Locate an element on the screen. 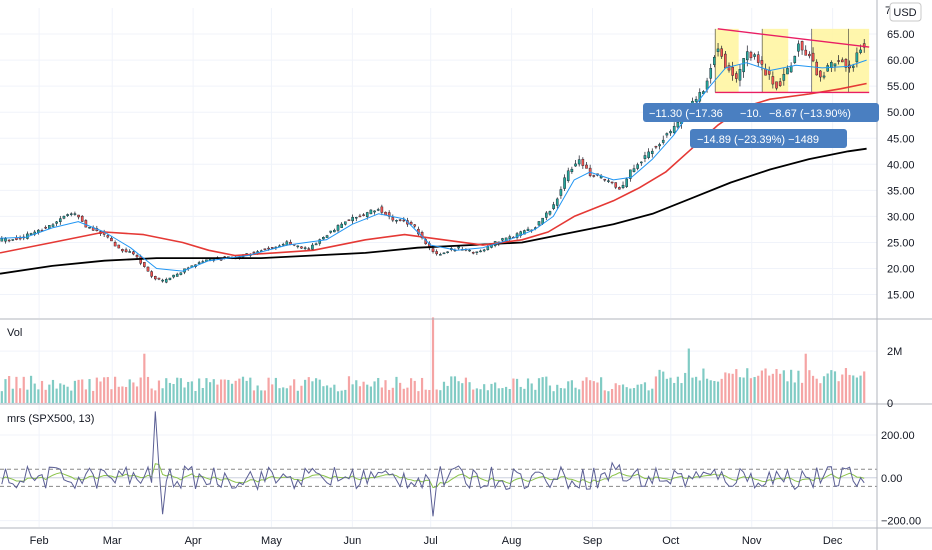 This screenshot has width=932, height=550. price-tick-label: 15.00 is located at coordinates (901, 296).